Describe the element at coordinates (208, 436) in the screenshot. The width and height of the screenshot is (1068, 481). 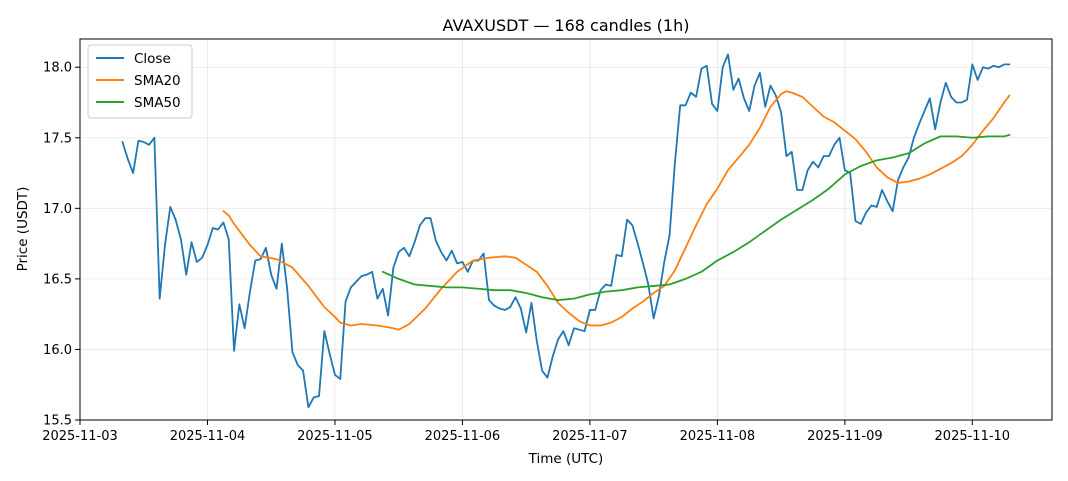
I see `x-tick-label: 2025-11-04` at that location.